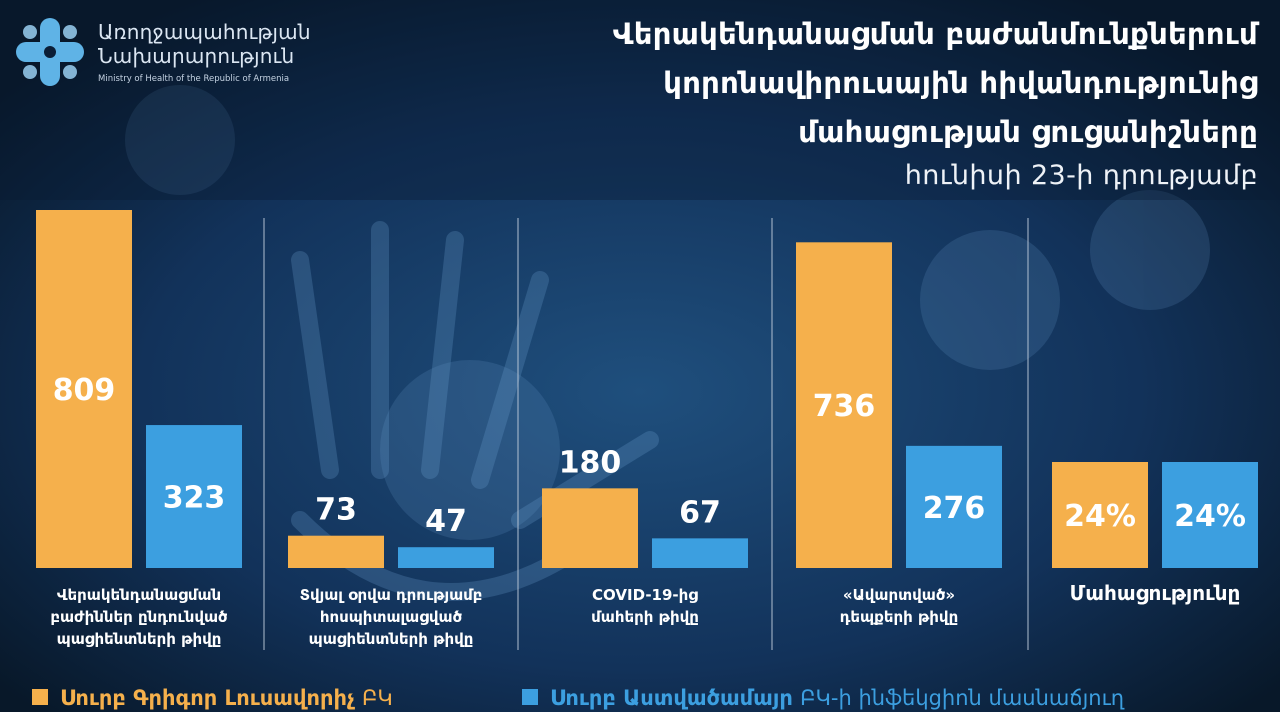  What do you see at coordinates (935, 34) in the screenshot?
I see `title-line-1: Վերակենդանացման բաժանմունքներում` at bounding box center [935, 34].